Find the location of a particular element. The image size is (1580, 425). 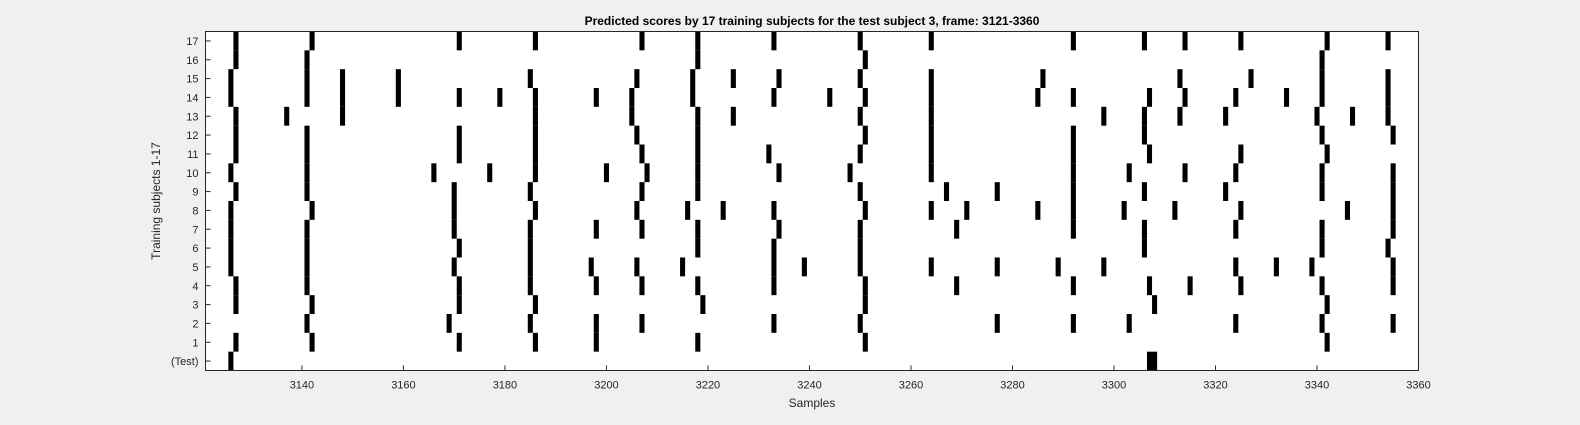

y-tick-label: 3 is located at coordinates (195, 306).